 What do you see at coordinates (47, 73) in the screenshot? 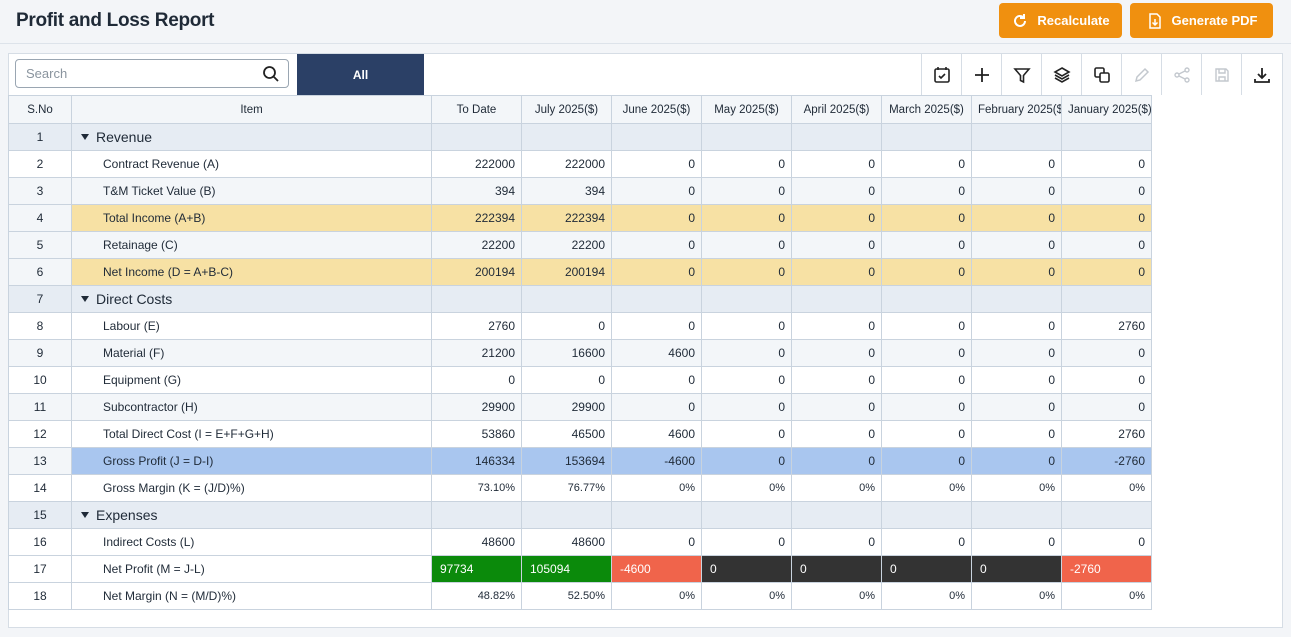
I see `search-placeholder: Search` at bounding box center [47, 73].